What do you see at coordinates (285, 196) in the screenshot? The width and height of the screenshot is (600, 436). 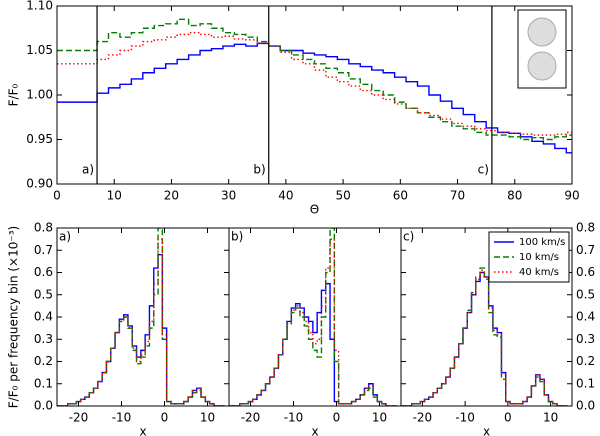 I see `x-tick-label: 40` at bounding box center [285, 196].